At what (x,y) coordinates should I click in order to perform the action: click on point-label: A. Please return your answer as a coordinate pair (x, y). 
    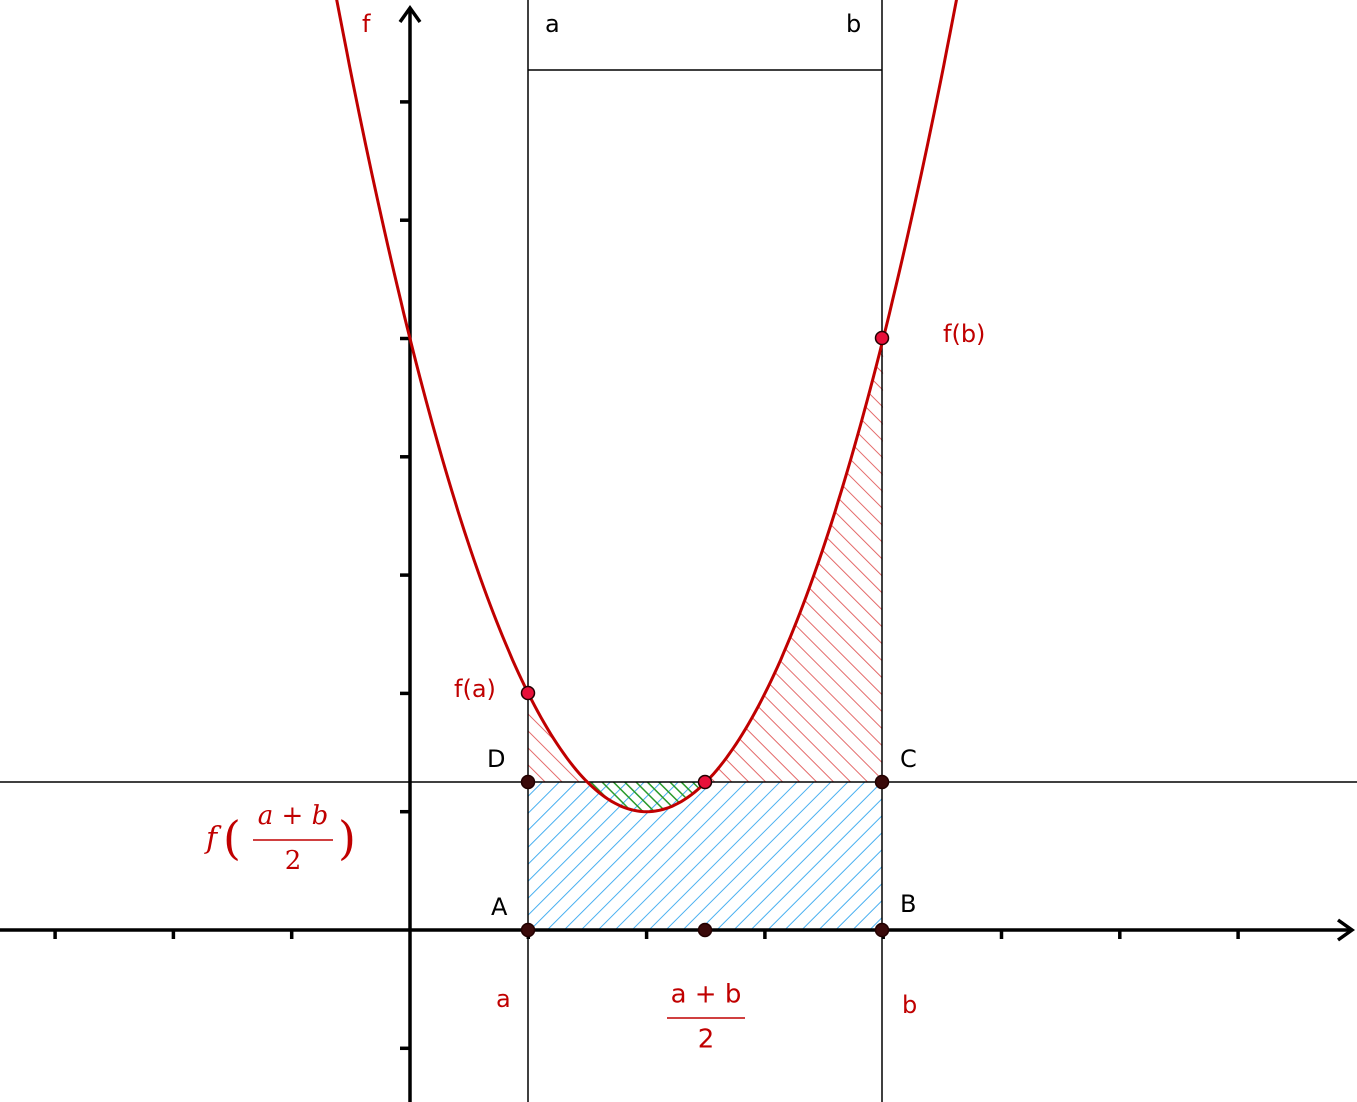
    Looking at the image, I should click on (499, 907).